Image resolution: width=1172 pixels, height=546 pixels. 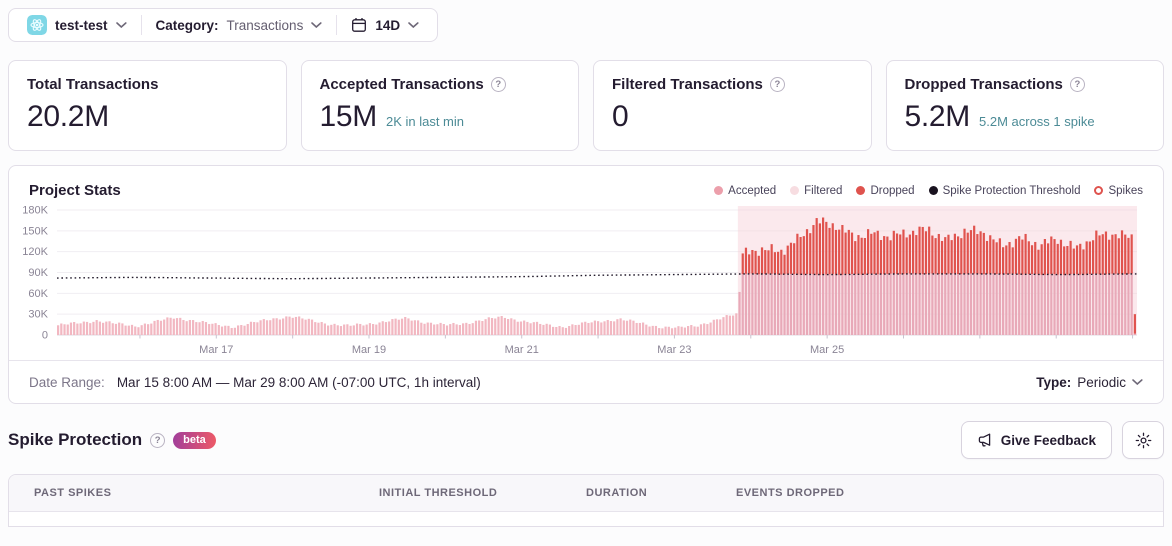 I want to click on type-label: Type:, so click(x=1054, y=382).